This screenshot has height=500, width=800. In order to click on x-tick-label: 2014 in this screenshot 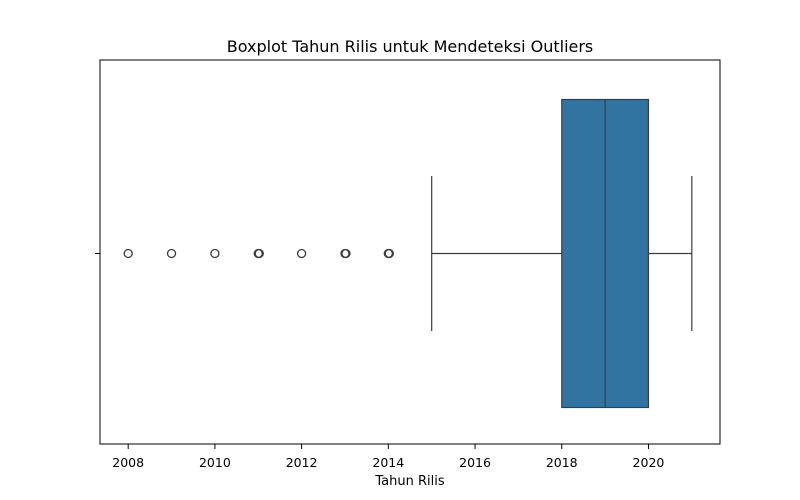, I will do `click(388, 462)`.